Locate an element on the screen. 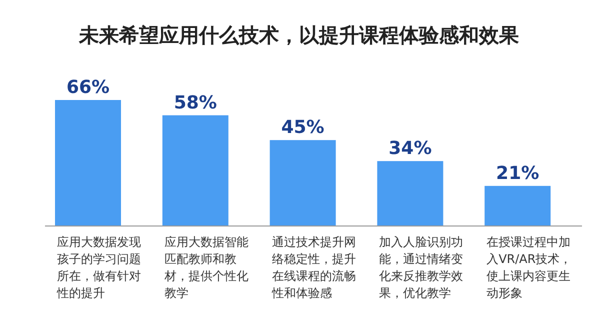 Image resolution: width=598 pixels, height=329 pixels. data-label: 34% is located at coordinates (410, 149).